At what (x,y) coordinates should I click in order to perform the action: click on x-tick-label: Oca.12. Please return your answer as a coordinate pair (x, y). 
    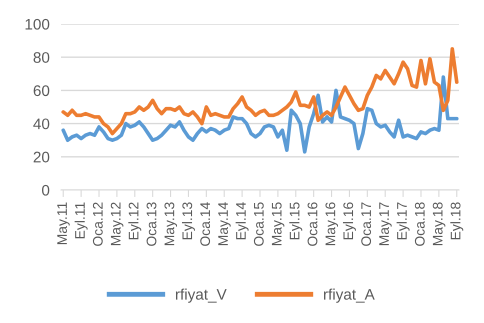
    Looking at the image, I should click on (97, 224).